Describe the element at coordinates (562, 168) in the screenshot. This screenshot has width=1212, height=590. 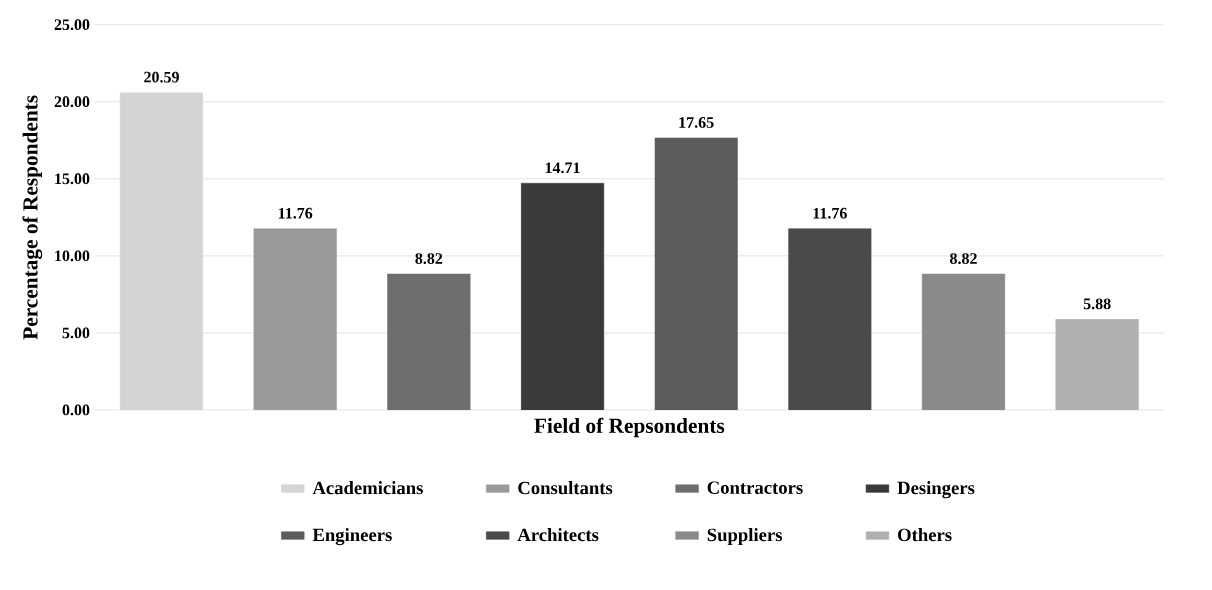
I see `data-label: 14.71` at that location.